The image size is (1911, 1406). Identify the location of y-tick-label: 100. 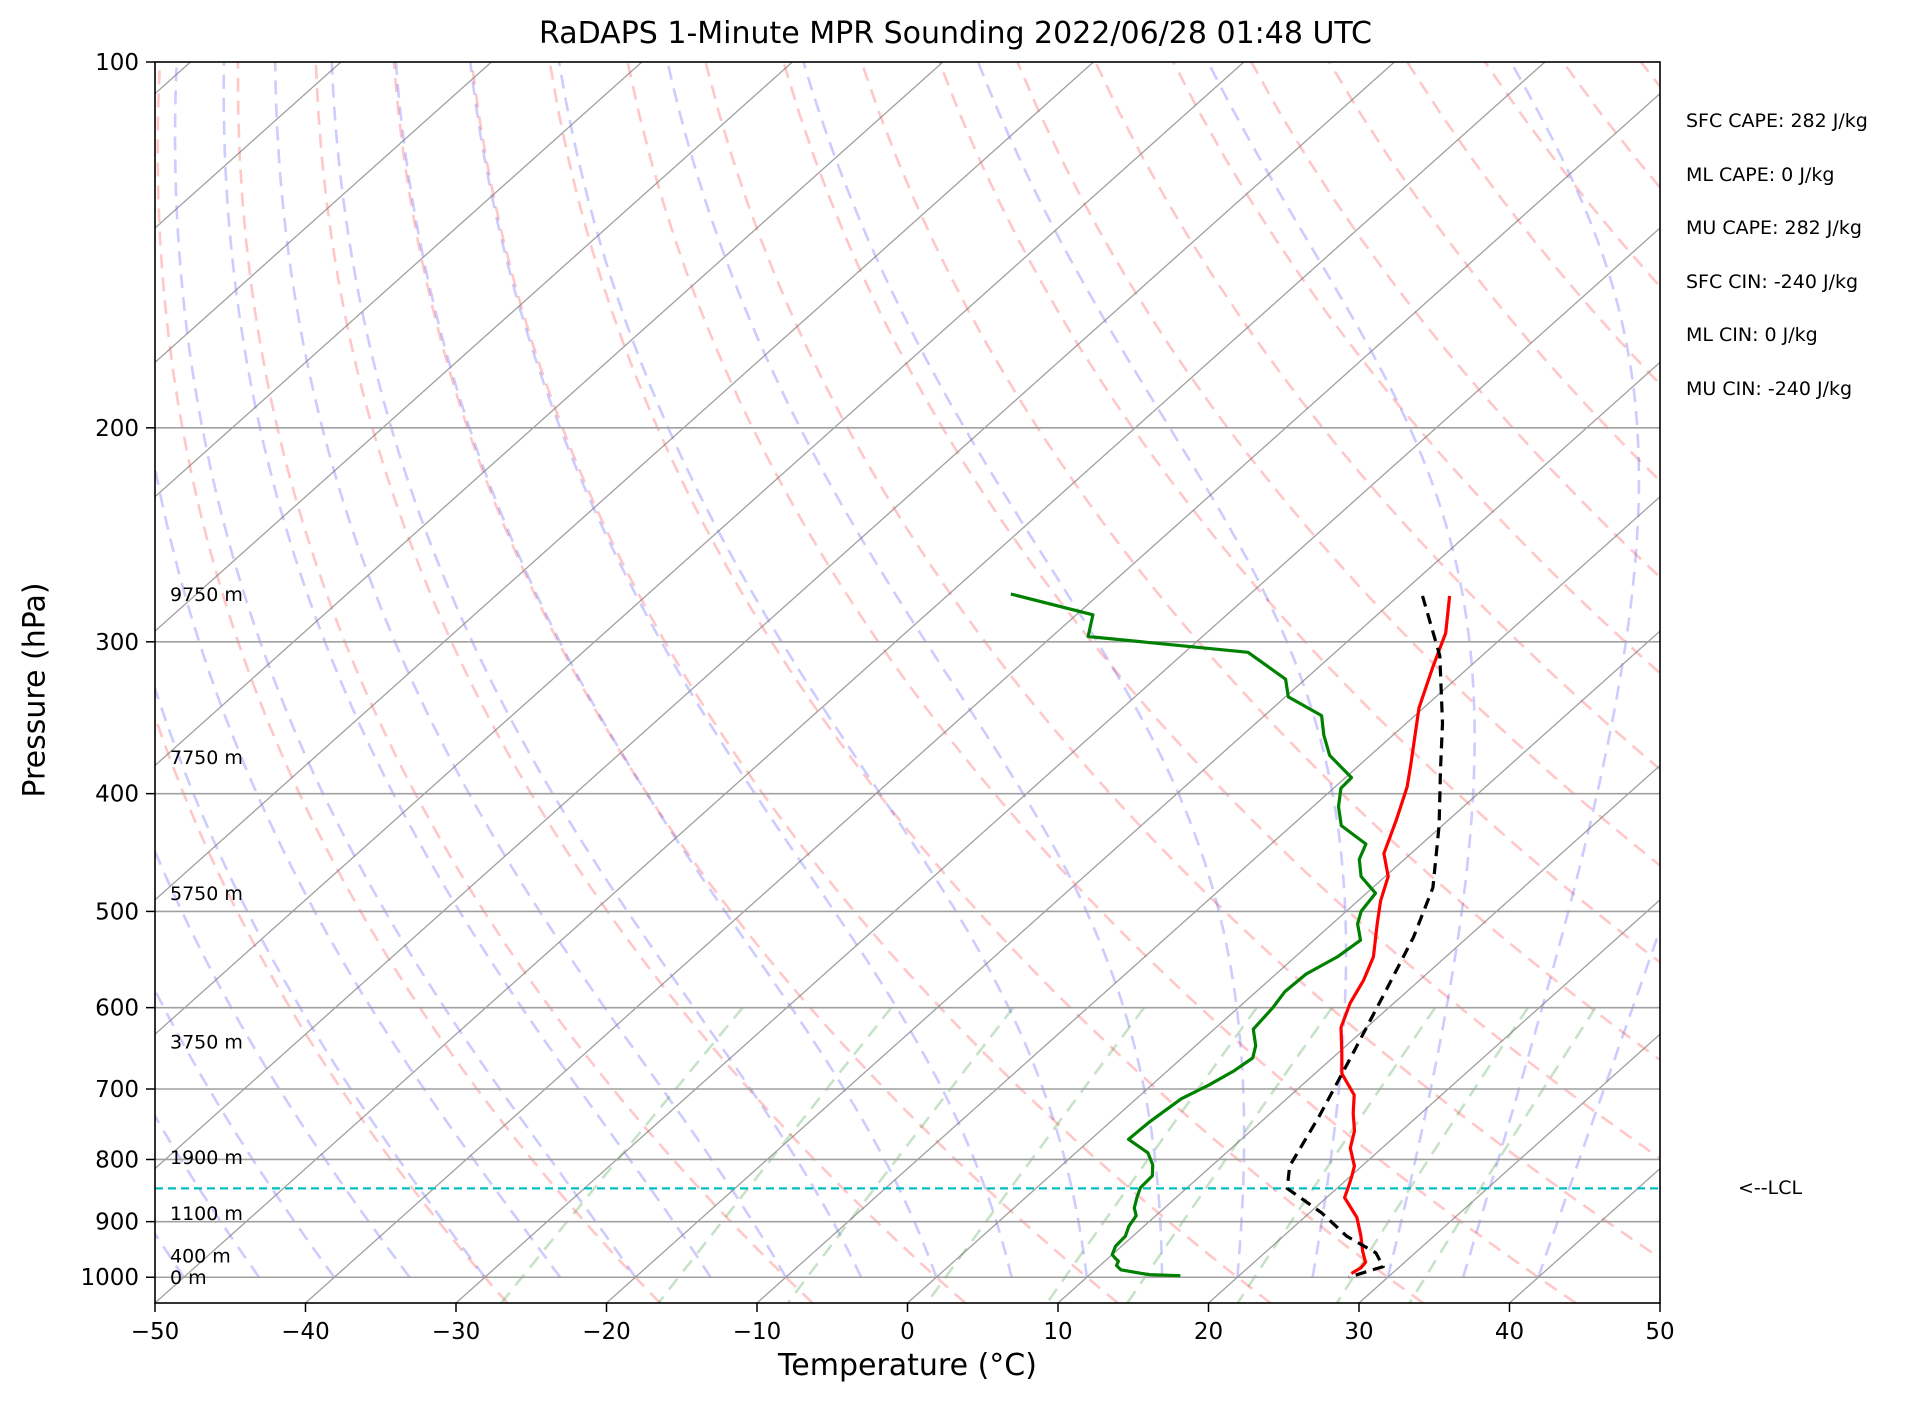
(117, 63).